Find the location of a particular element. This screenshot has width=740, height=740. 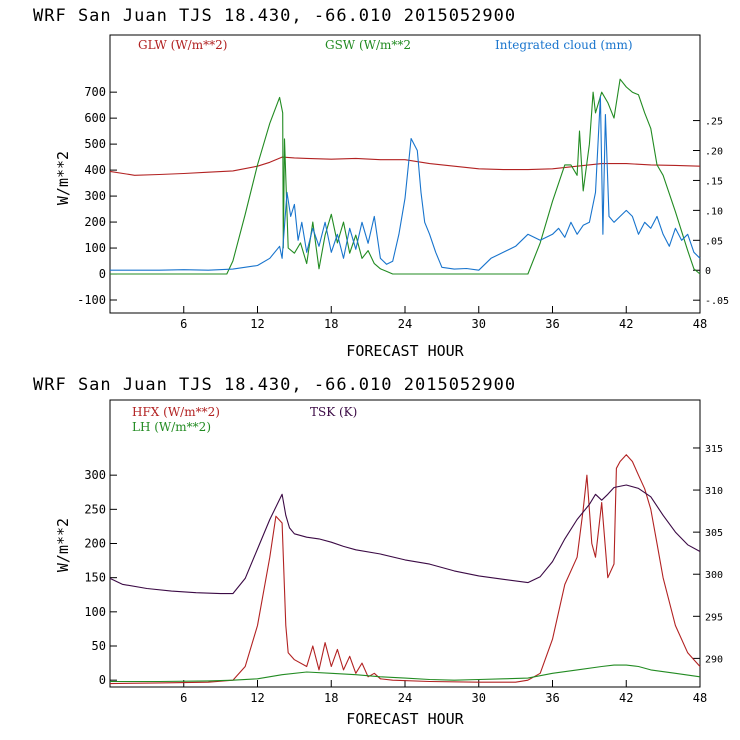

y2-tick-label: 295 is located at coordinates (714, 617).